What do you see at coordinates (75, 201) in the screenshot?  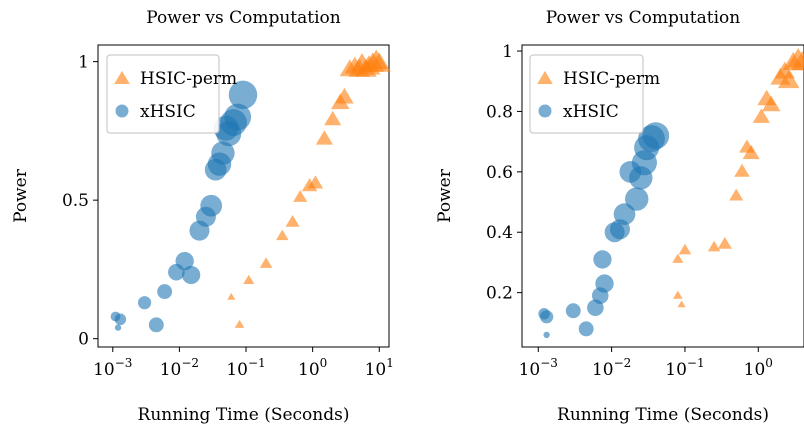 I see `y-tick-label: 0.5` at bounding box center [75, 201].